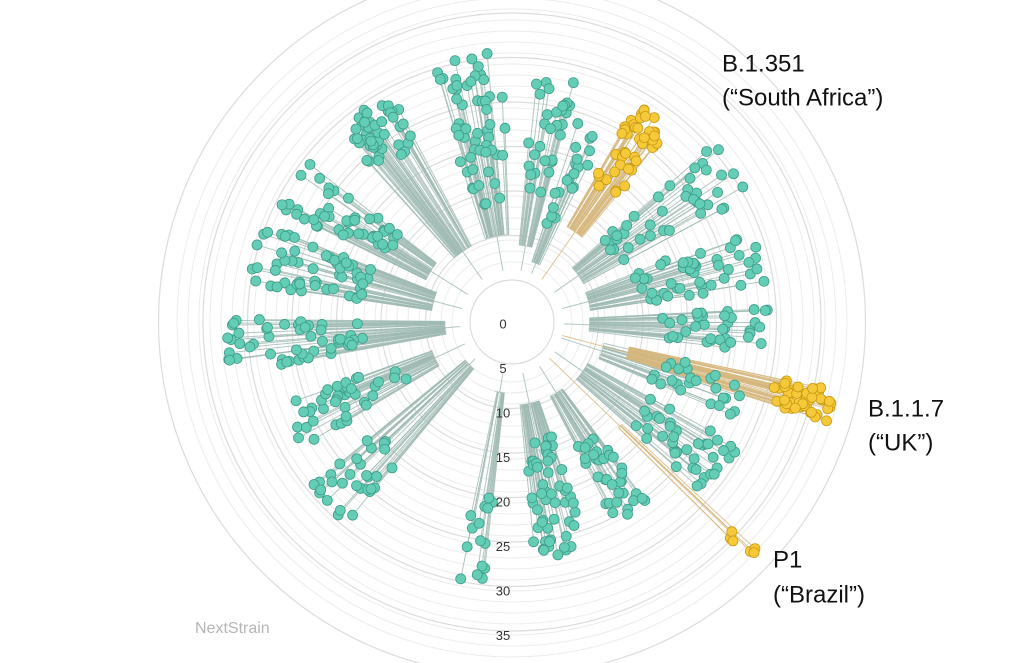 The image size is (1024, 663). I want to click on scale-label: 25, so click(503, 546).